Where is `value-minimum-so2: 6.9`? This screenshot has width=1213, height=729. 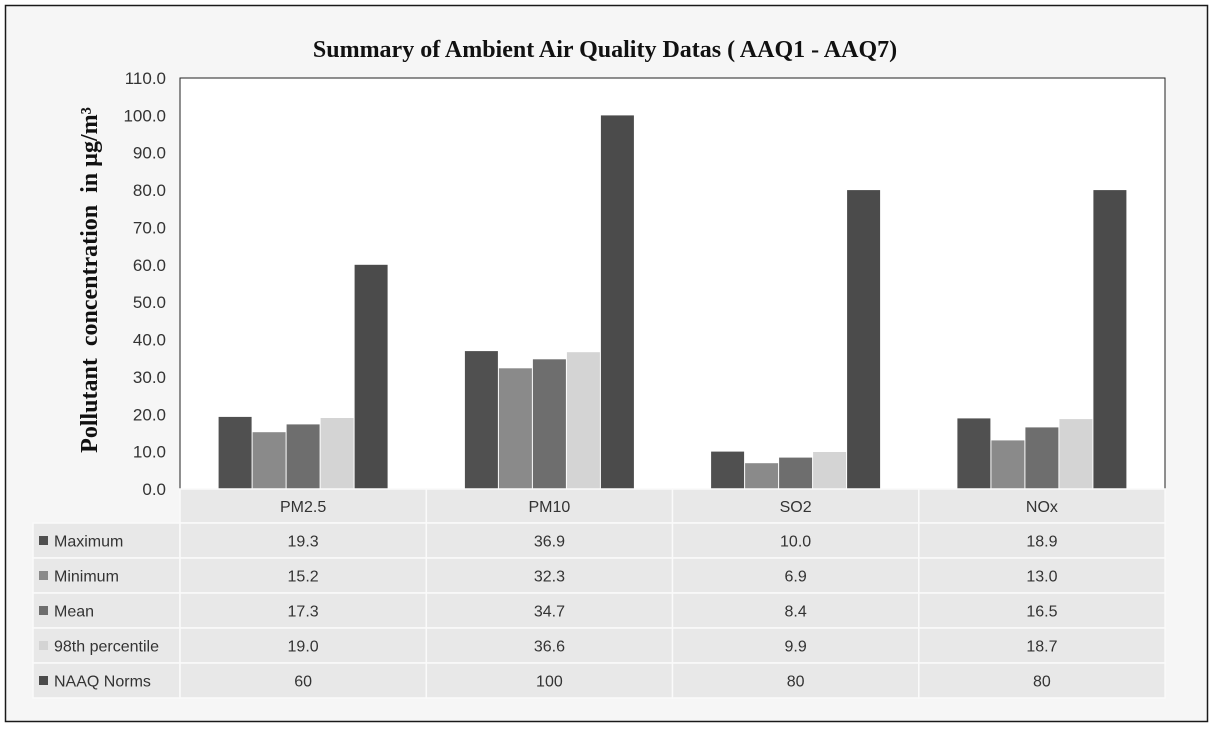
value-minimum-so2: 6.9 is located at coordinates (795, 577).